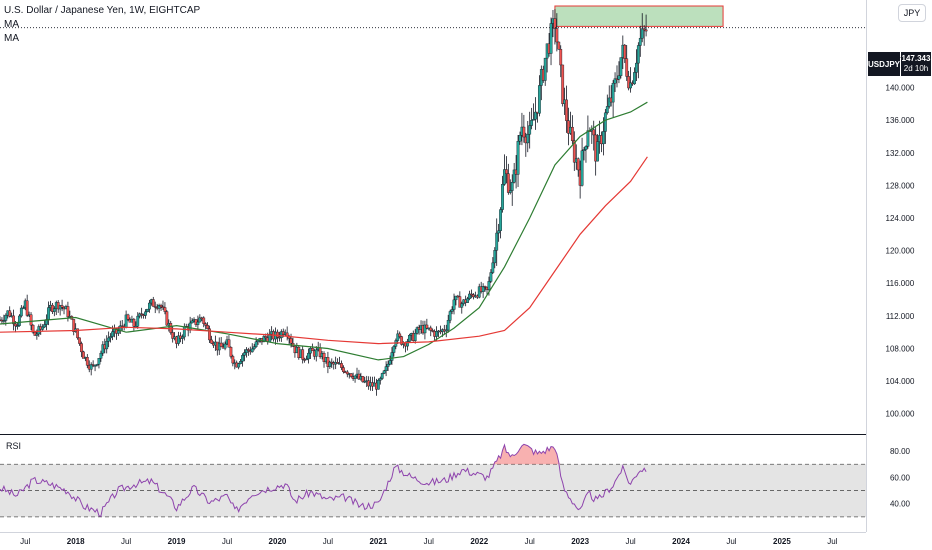 Image resolution: width=932 pixels, height=550 pixels. What do you see at coordinates (900, 478) in the screenshot?
I see `rsi-axis: 40.00 60.00 80.00` at bounding box center [900, 478].